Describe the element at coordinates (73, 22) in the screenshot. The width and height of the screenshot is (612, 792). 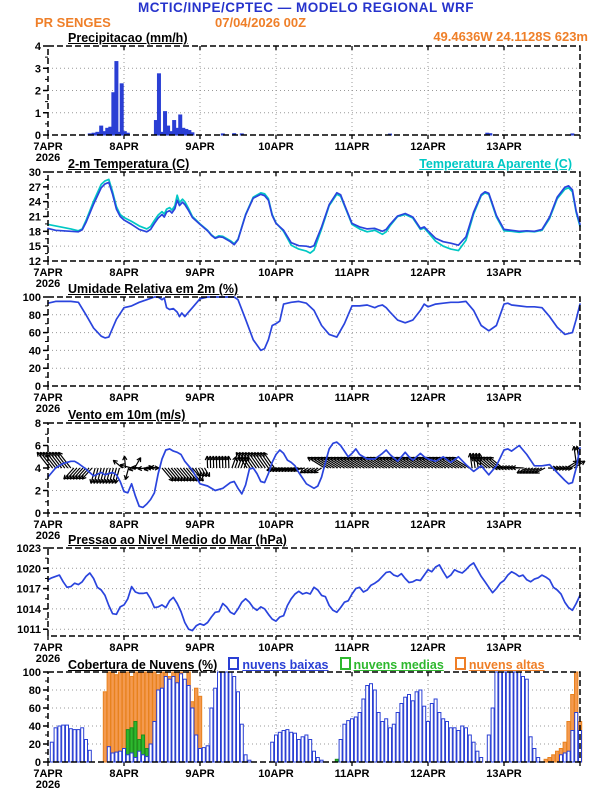
I see `station-name: PR SENGES` at that location.